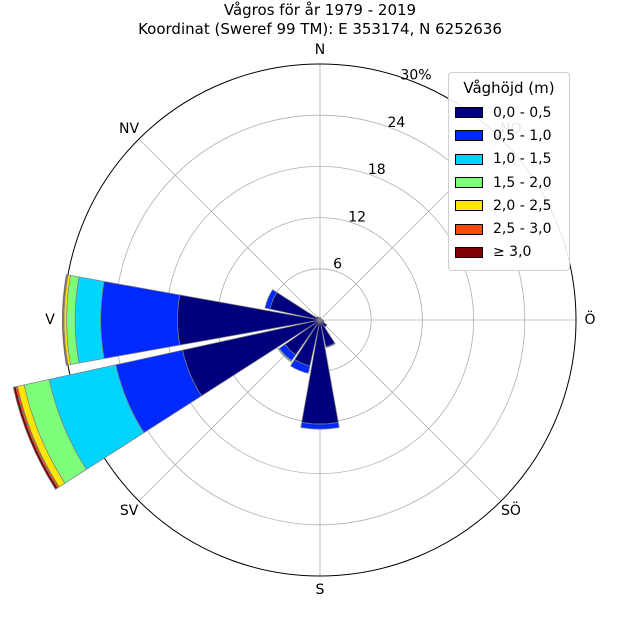  Describe the element at coordinates (522, 135) in the screenshot. I see `legend-label: 0,5 - 1,0` at that location.